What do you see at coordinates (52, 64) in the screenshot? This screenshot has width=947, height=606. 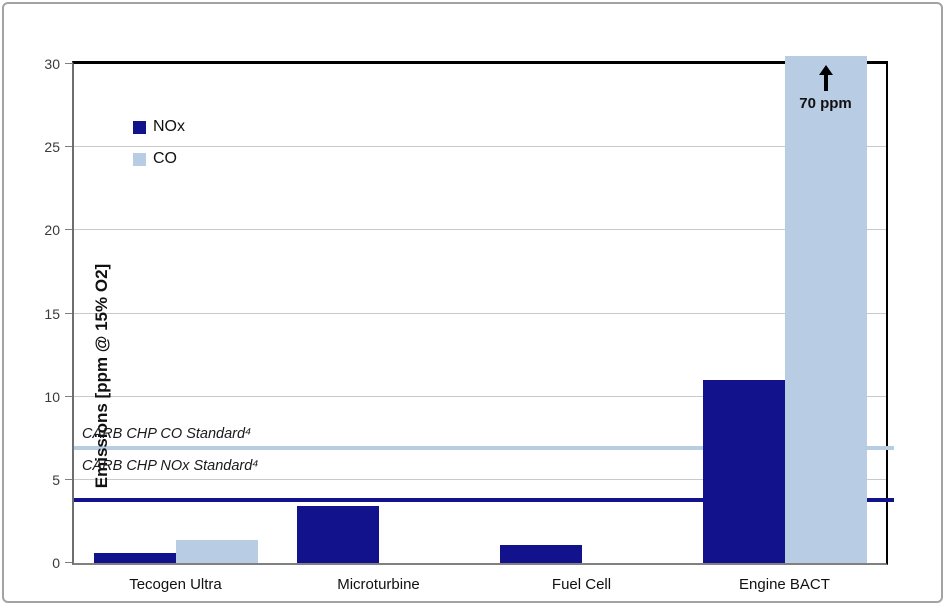 I see `y-tick-label: 30` at bounding box center [52, 64].